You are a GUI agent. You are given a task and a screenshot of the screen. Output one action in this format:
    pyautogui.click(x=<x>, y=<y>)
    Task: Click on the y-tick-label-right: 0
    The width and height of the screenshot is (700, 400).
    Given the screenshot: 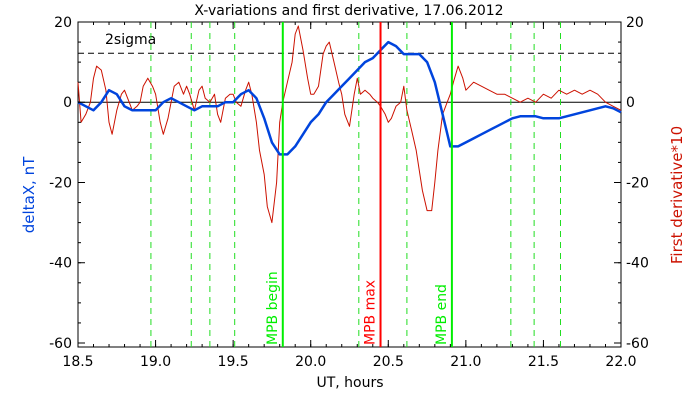 What is the action you would take?
    pyautogui.click(x=630, y=103)
    